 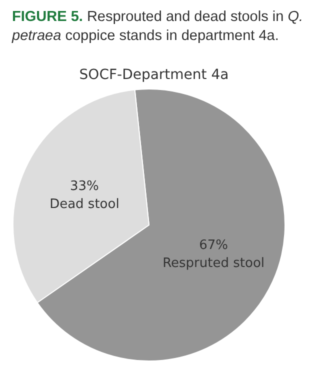 What do you see at coordinates (213, 264) in the screenshot?
I see `slice-label: Respruted stool` at bounding box center [213, 264].